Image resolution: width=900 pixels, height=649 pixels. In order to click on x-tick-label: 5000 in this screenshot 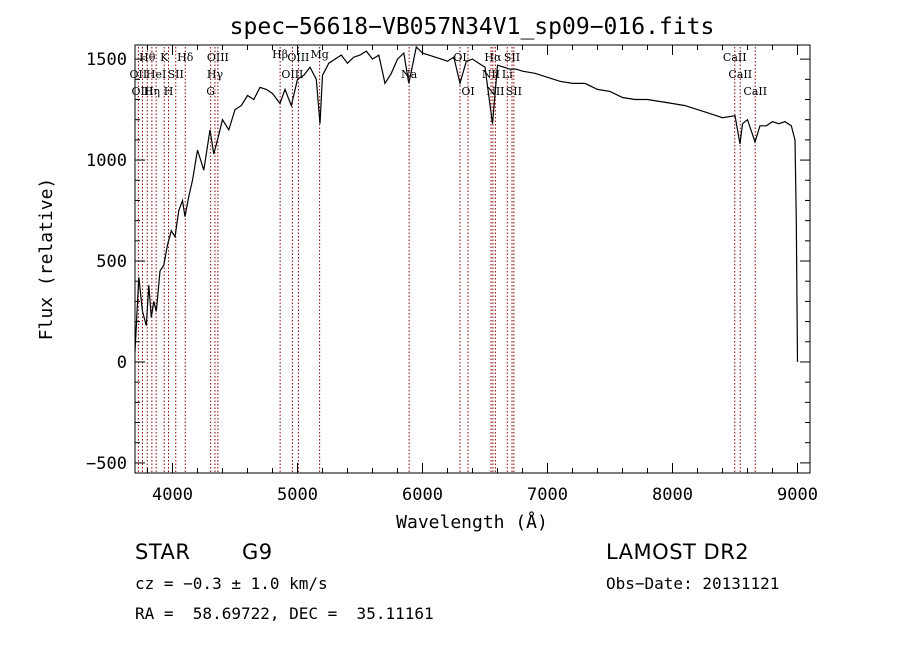, I will do `click(297, 495)`.